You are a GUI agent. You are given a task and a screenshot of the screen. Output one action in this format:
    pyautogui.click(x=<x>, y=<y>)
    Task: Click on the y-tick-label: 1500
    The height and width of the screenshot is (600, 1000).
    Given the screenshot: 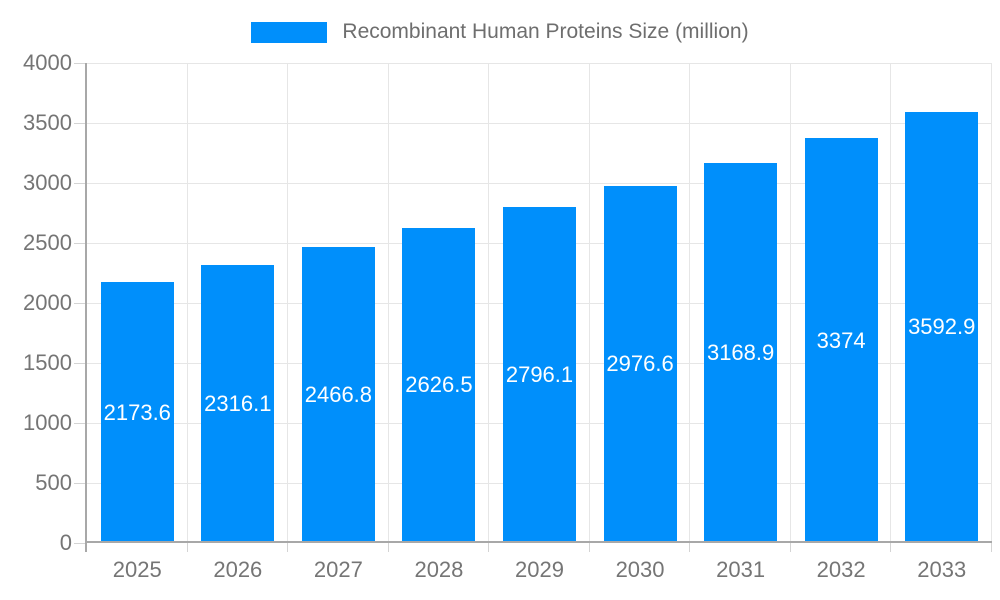 What is the action you would take?
    pyautogui.click(x=47, y=362)
    